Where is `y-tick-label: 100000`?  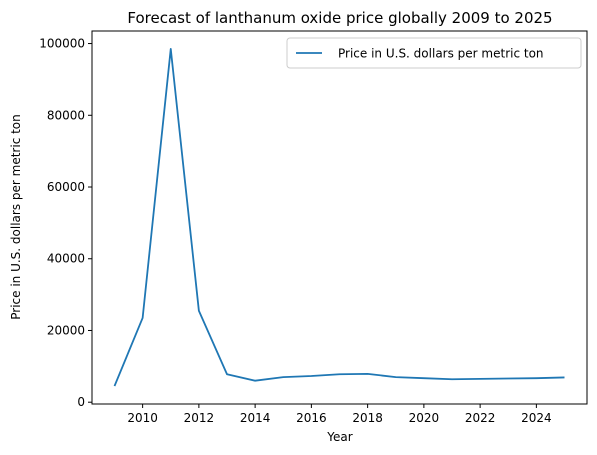 y-tick-label: 100000 is located at coordinates (62, 44).